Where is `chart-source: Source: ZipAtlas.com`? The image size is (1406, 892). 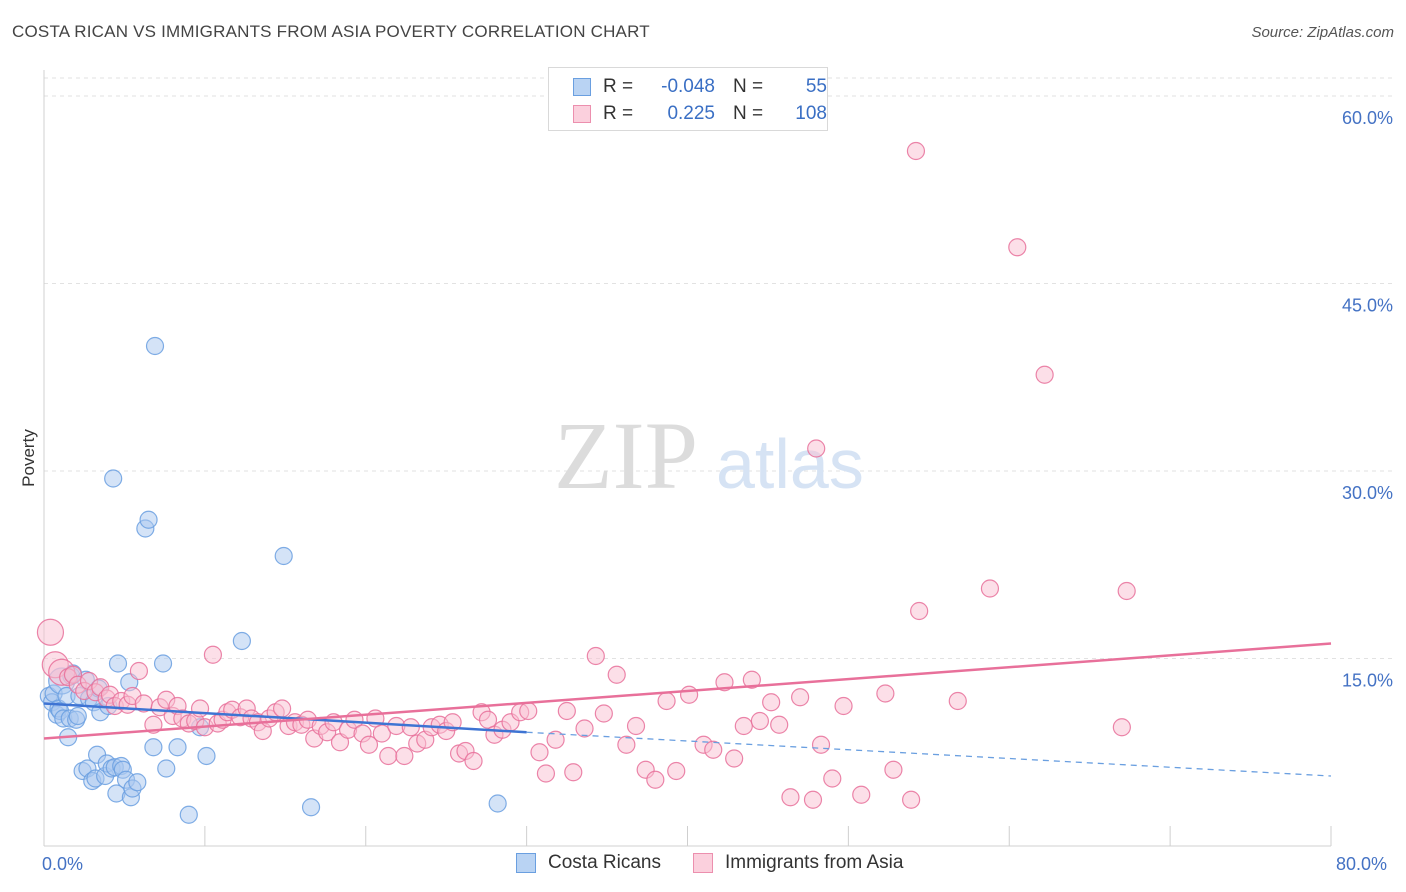 chart-source: Source: ZipAtlas.com is located at coordinates (1322, 32).